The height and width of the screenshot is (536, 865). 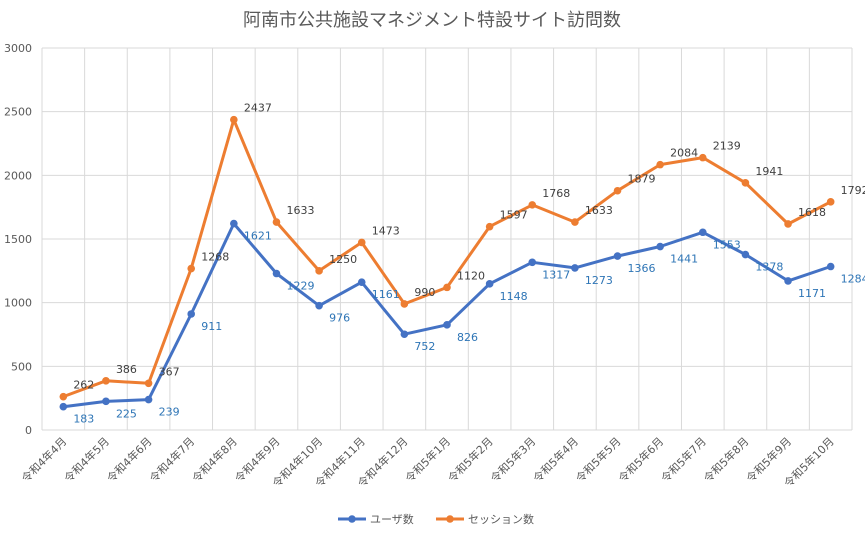 What do you see at coordinates (339, 318) in the screenshot?
I see `data-label: 976` at bounding box center [339, 318].